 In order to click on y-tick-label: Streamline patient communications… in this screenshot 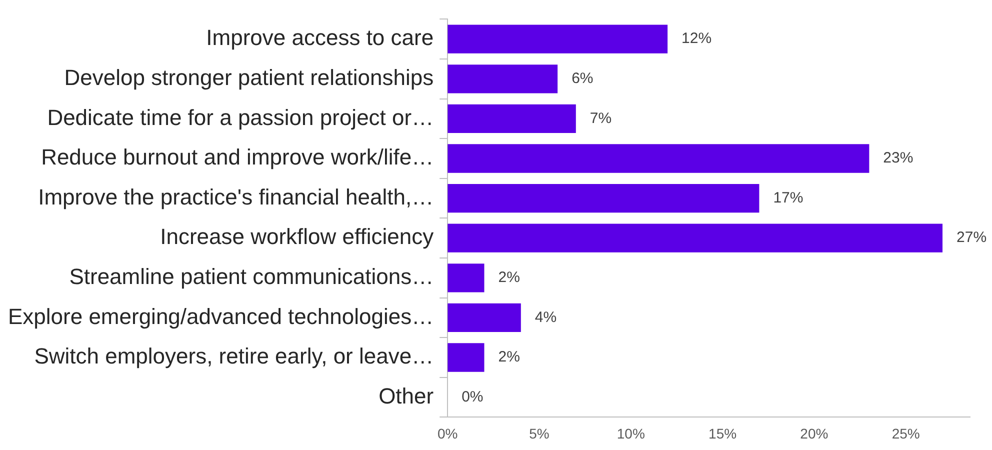, I will do `click(251, 276)`.